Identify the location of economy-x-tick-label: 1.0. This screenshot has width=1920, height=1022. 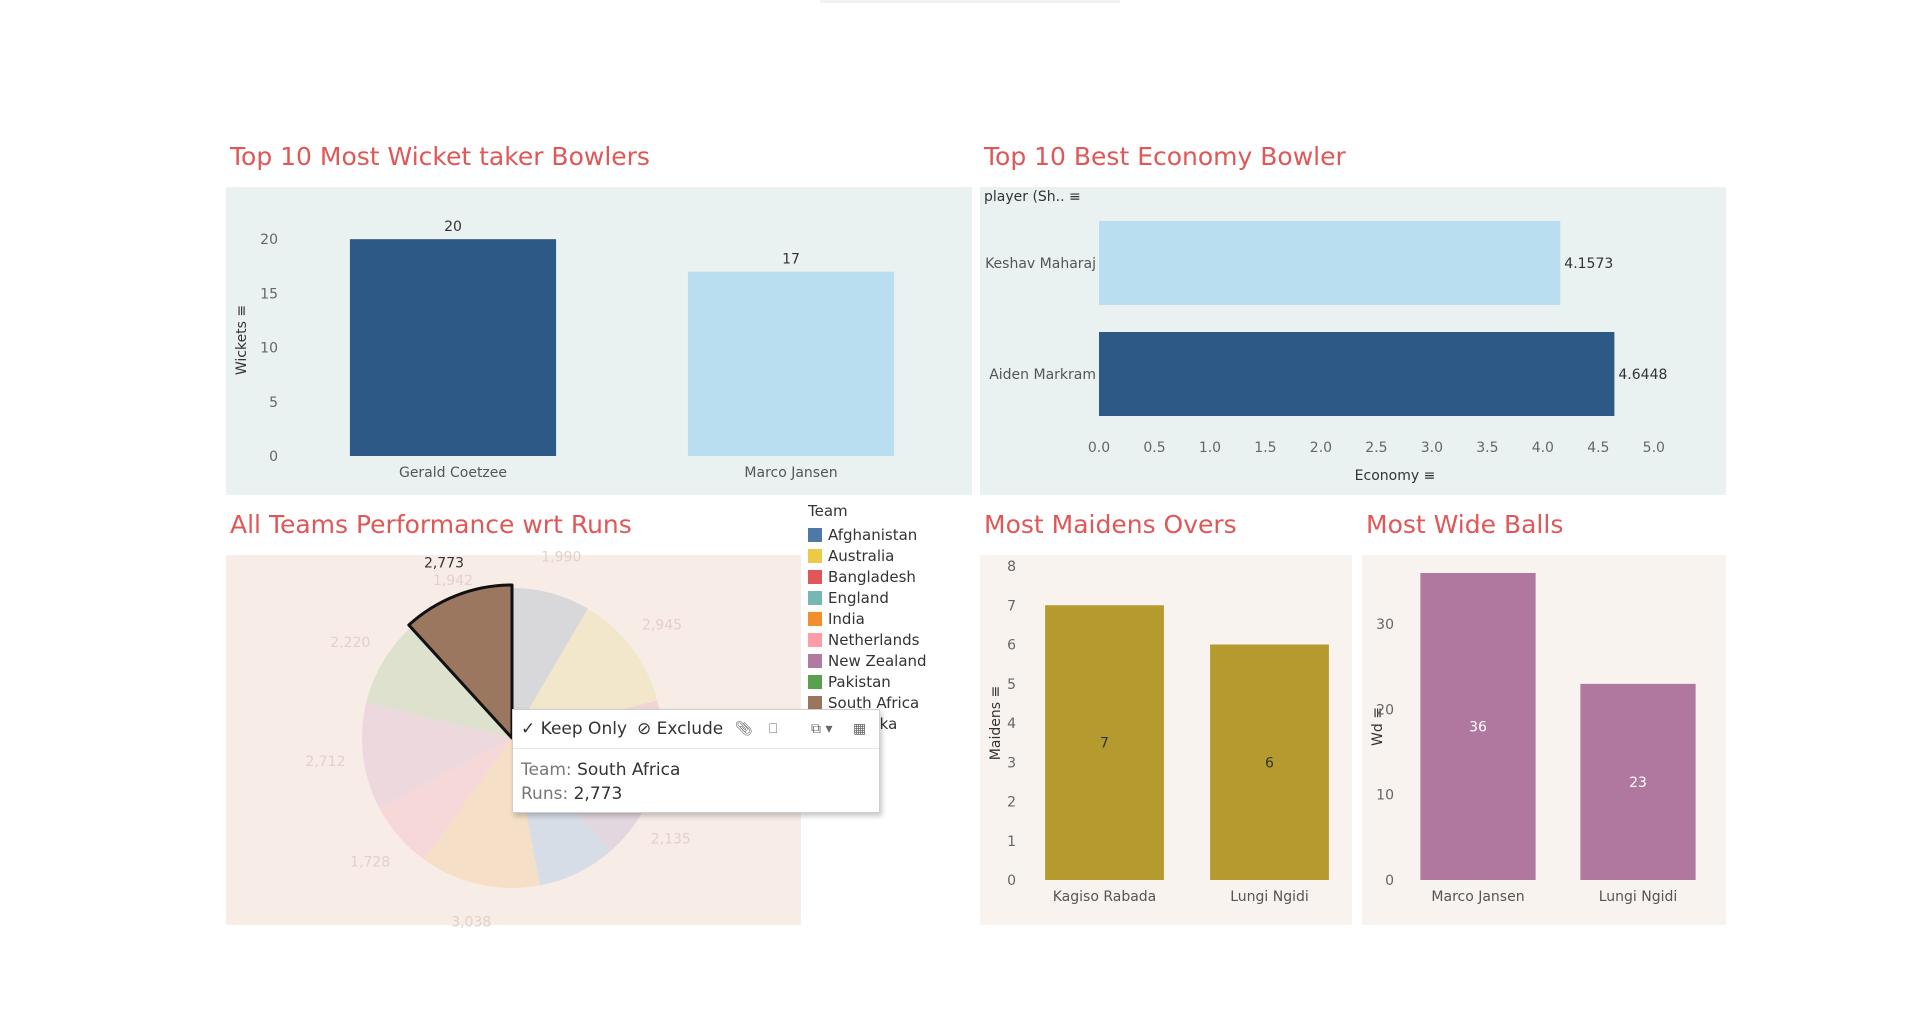
(1210, 448).